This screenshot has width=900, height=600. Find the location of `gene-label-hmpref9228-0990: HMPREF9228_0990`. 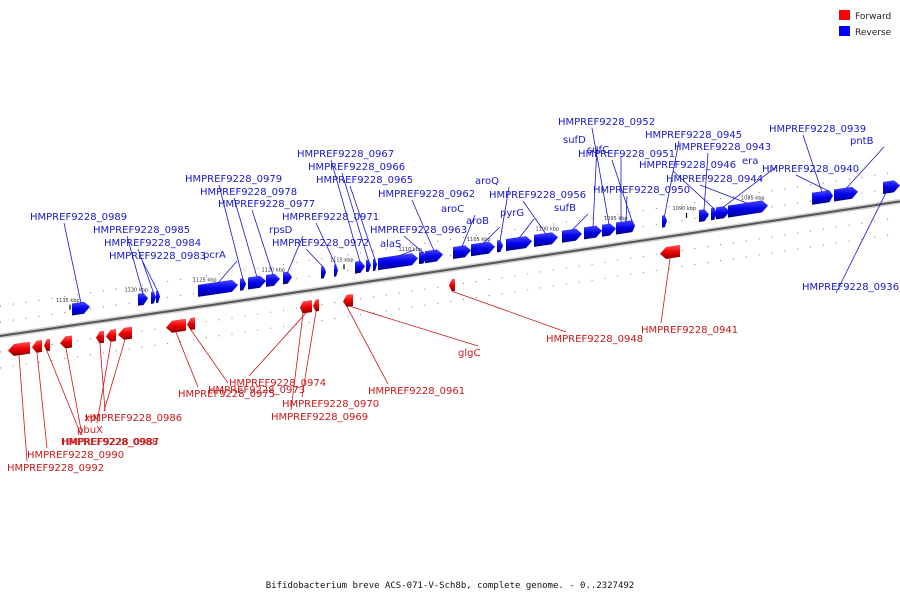

gene-label-hmpref9228-0990: HMPREF9228_0990 is located at coordinates (75, 455).